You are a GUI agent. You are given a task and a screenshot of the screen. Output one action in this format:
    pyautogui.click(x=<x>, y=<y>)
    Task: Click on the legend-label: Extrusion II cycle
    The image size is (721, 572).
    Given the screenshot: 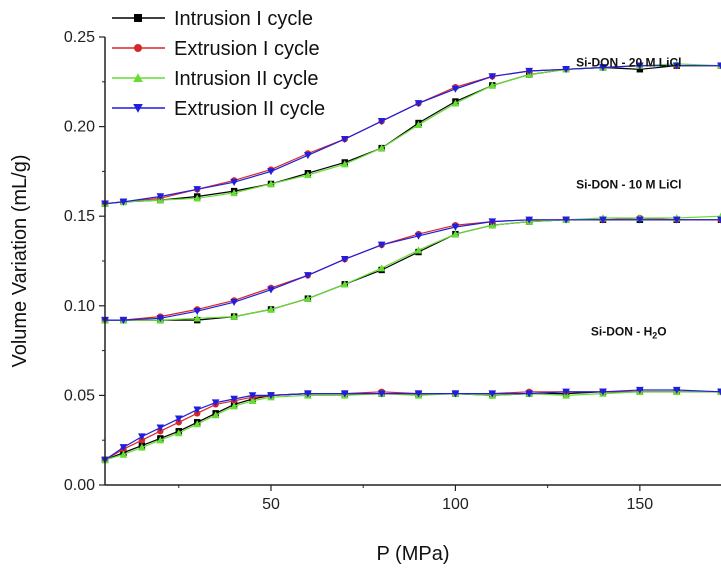 What is the action you would take?
    pyautogui.click(x=249, y=109)
    